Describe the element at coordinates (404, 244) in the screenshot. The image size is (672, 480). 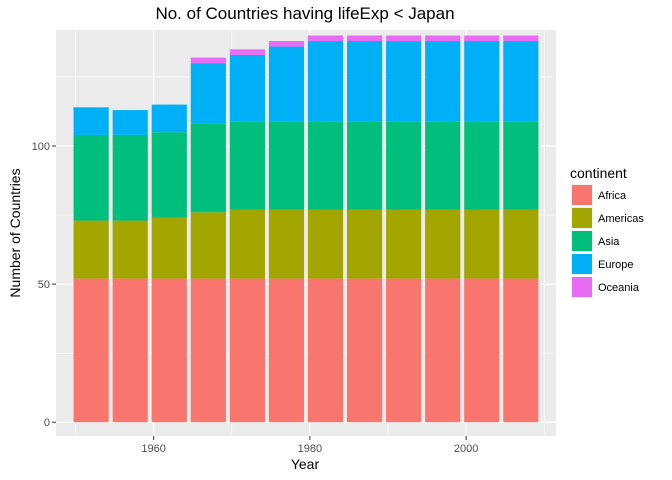
I see `bar-segment-americas-1992` at that location.